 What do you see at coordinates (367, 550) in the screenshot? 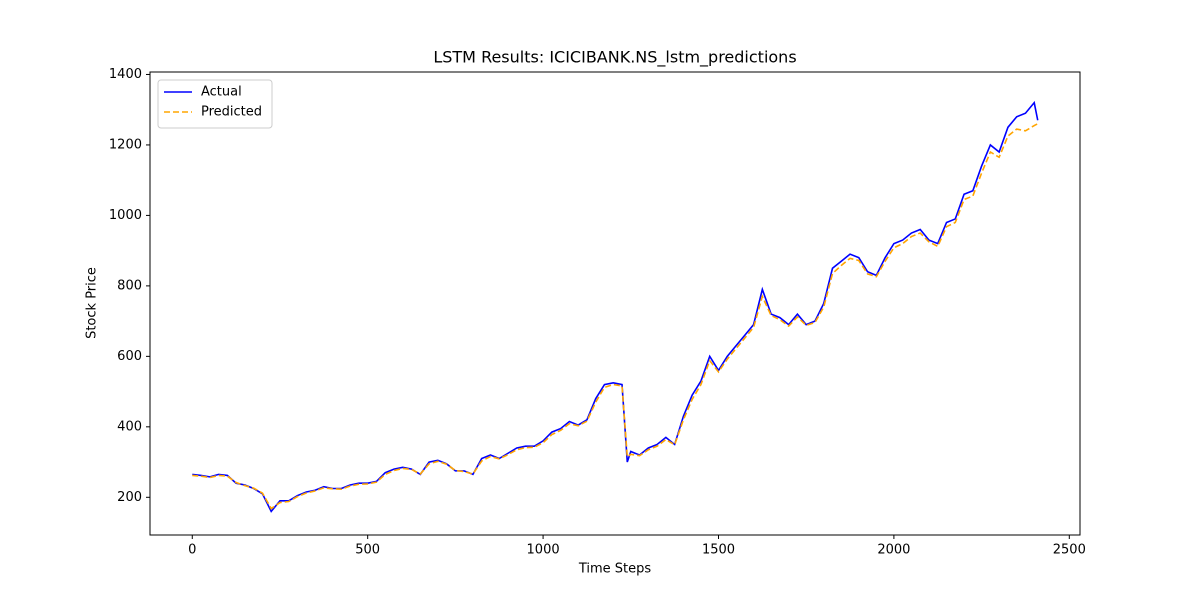
I see `x-tick-label: 500` at bounding box center [367, 550].